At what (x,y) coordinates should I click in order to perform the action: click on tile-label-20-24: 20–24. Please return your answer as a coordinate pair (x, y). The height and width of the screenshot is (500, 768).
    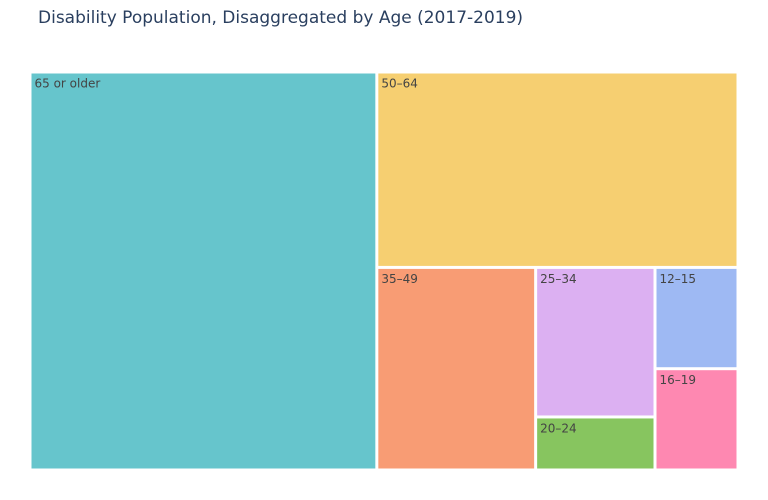
    Looking at the image, I should click on (558, 428).